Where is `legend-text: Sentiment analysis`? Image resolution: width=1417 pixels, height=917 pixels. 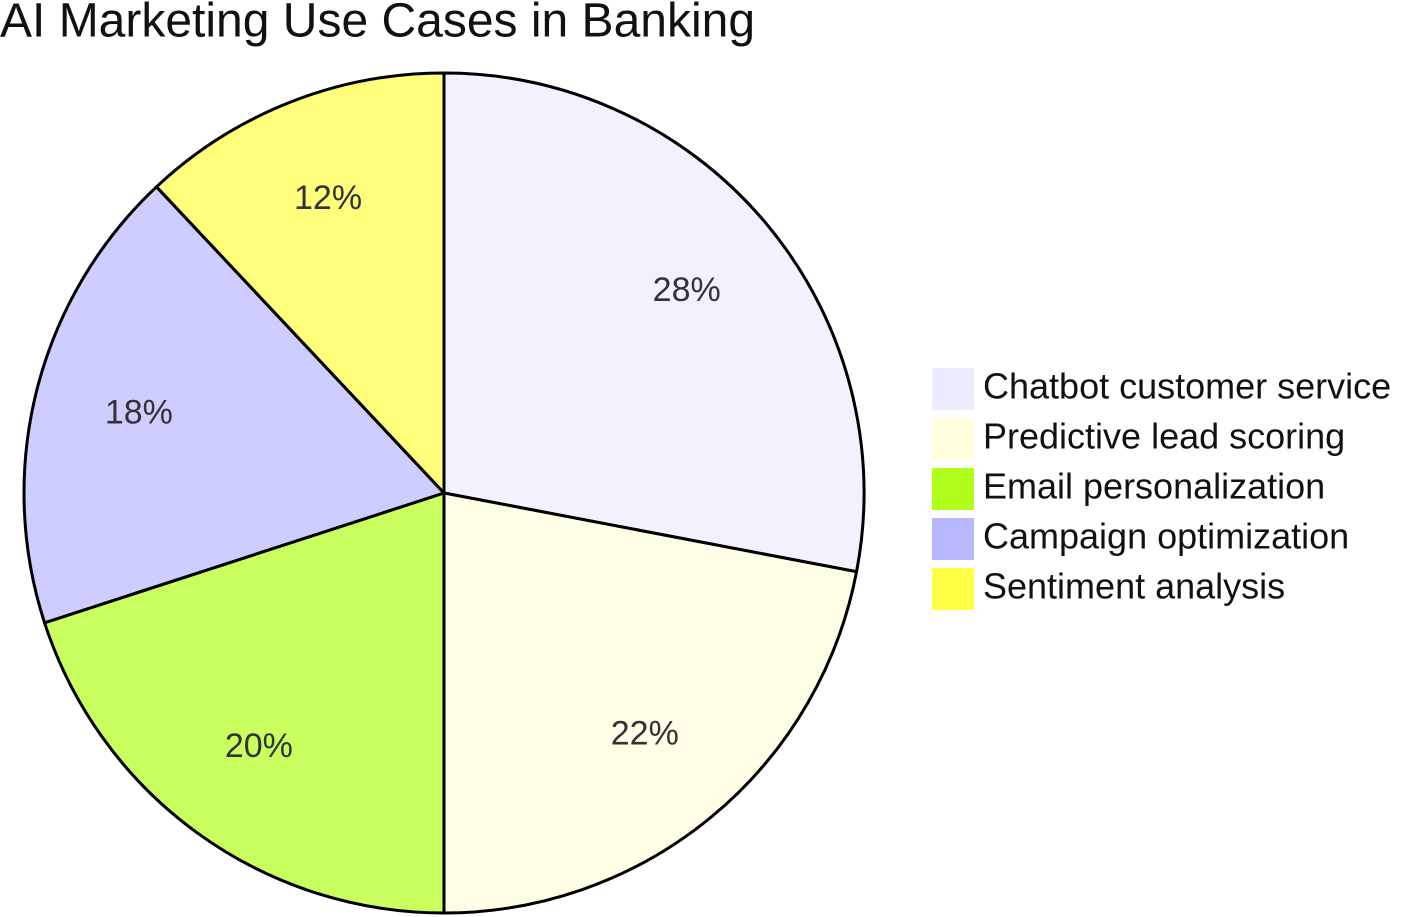 legend-text: Sentiment analysis is located at coordinates (1134, 586).